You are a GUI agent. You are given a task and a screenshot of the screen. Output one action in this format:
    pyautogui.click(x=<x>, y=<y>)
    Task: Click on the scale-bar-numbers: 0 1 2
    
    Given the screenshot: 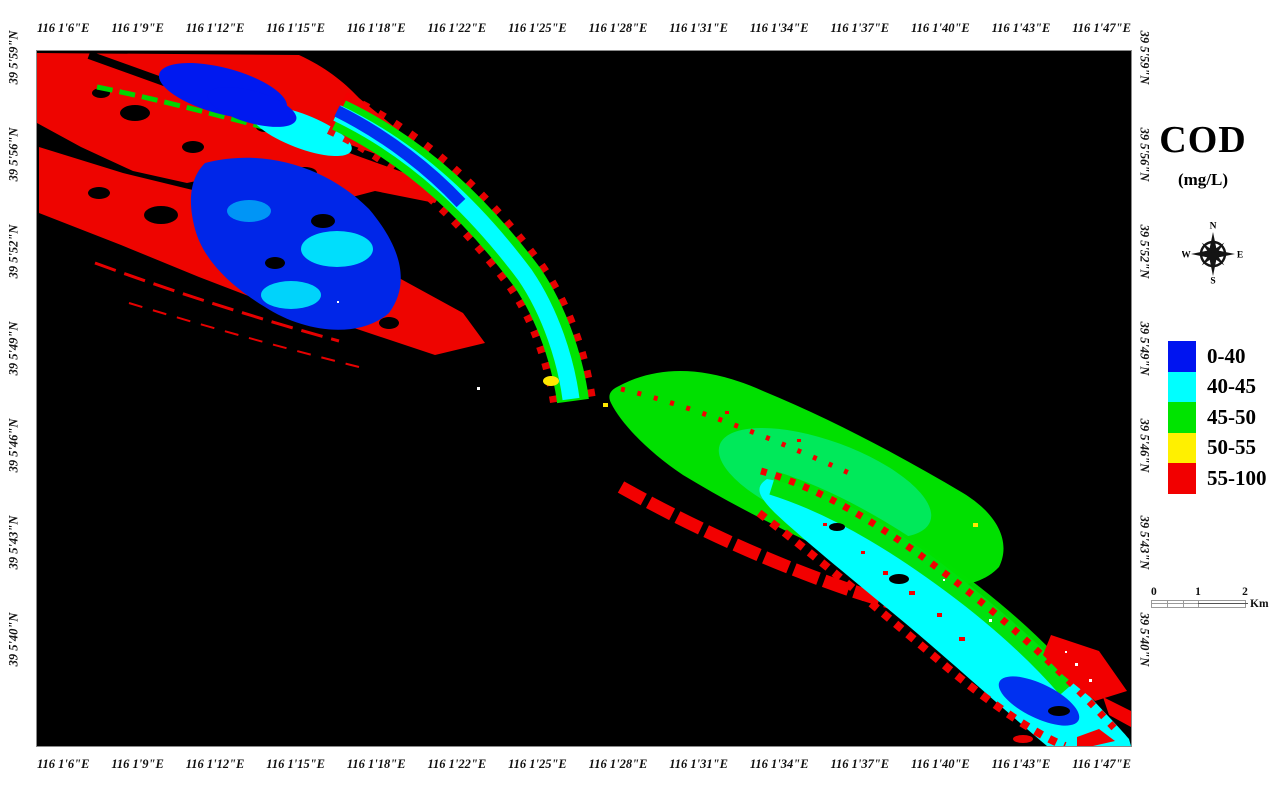 What is the action you would take?
    pyautogui.click(x=1210, y=592)
    